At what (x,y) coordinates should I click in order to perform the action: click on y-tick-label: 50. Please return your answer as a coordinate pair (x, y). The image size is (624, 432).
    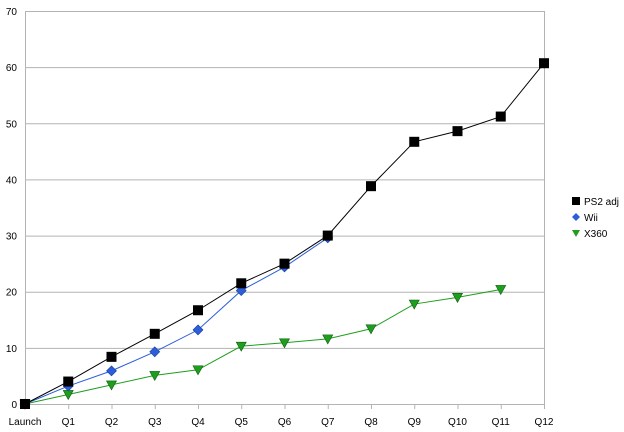
    Looking at the image, I should click on (12, 124).